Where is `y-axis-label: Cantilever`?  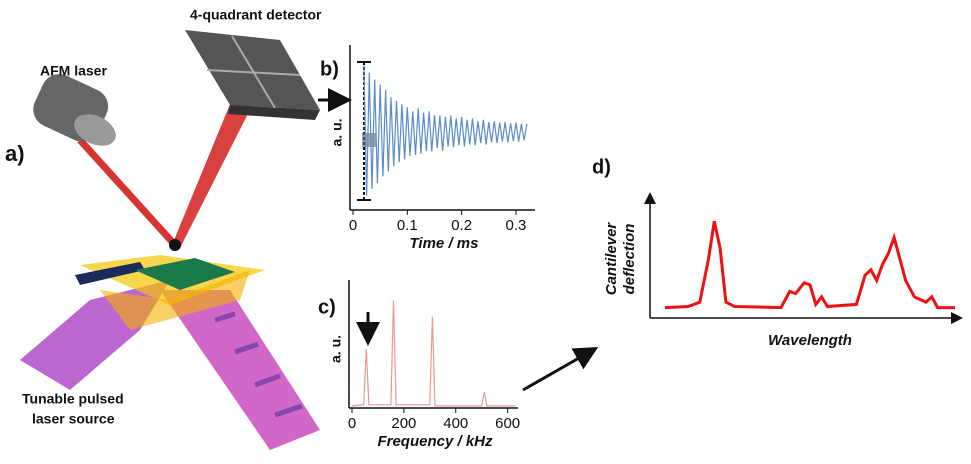 y-axis-label: Cantilever is located at coordinates (611, 259).